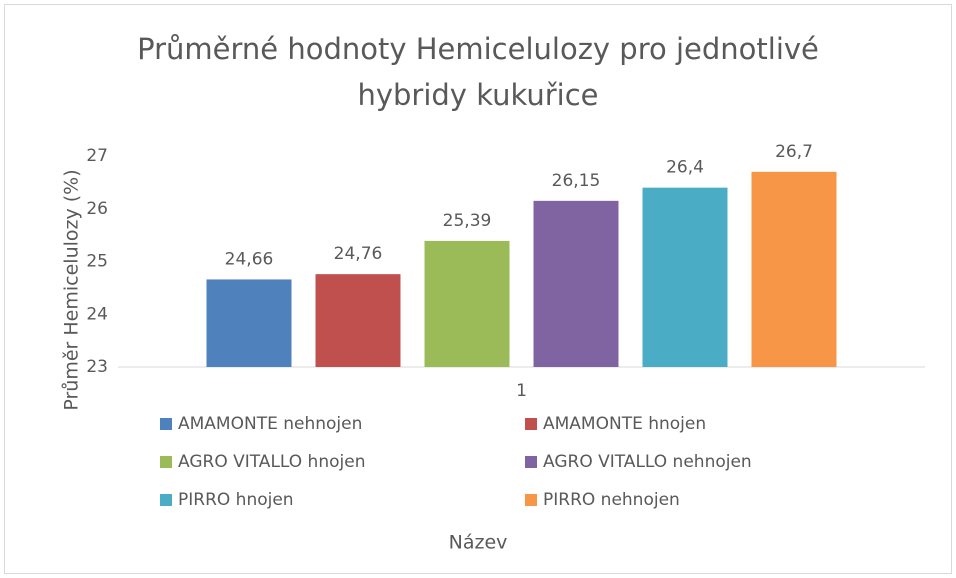  What do you see at coordinates (236, 500) in the screenshot?
I see `legend-label: PIRRO hnojen` at bounding box center [236, 500].